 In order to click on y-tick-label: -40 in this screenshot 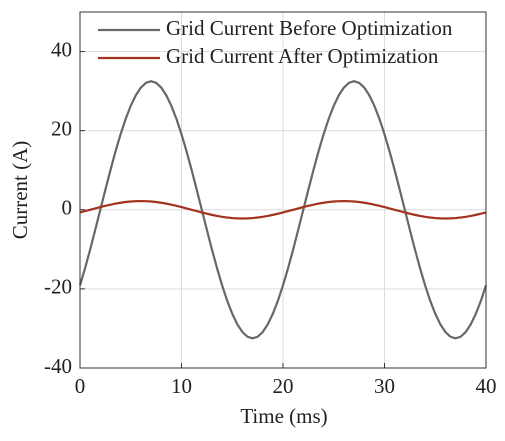, I will do `click(58, 366)`.